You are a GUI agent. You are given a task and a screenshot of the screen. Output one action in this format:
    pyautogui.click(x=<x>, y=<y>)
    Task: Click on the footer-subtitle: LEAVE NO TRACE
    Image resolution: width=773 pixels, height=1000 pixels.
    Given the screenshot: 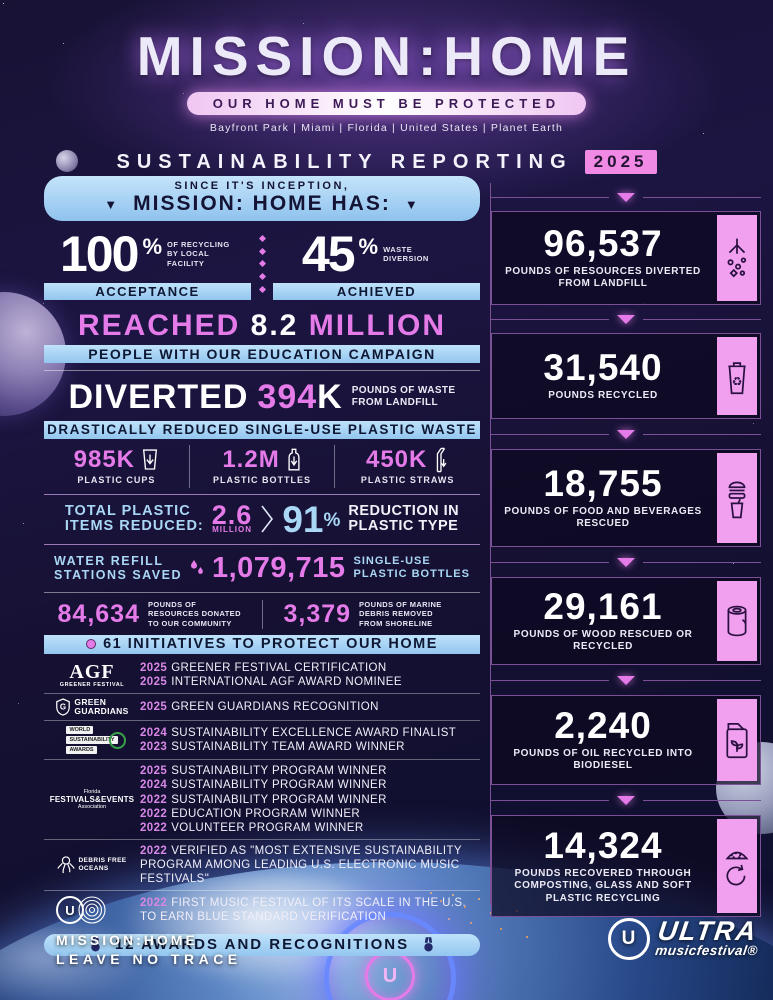 What is the action you would take?
    pyautogui.click(x=149, y=959)
    